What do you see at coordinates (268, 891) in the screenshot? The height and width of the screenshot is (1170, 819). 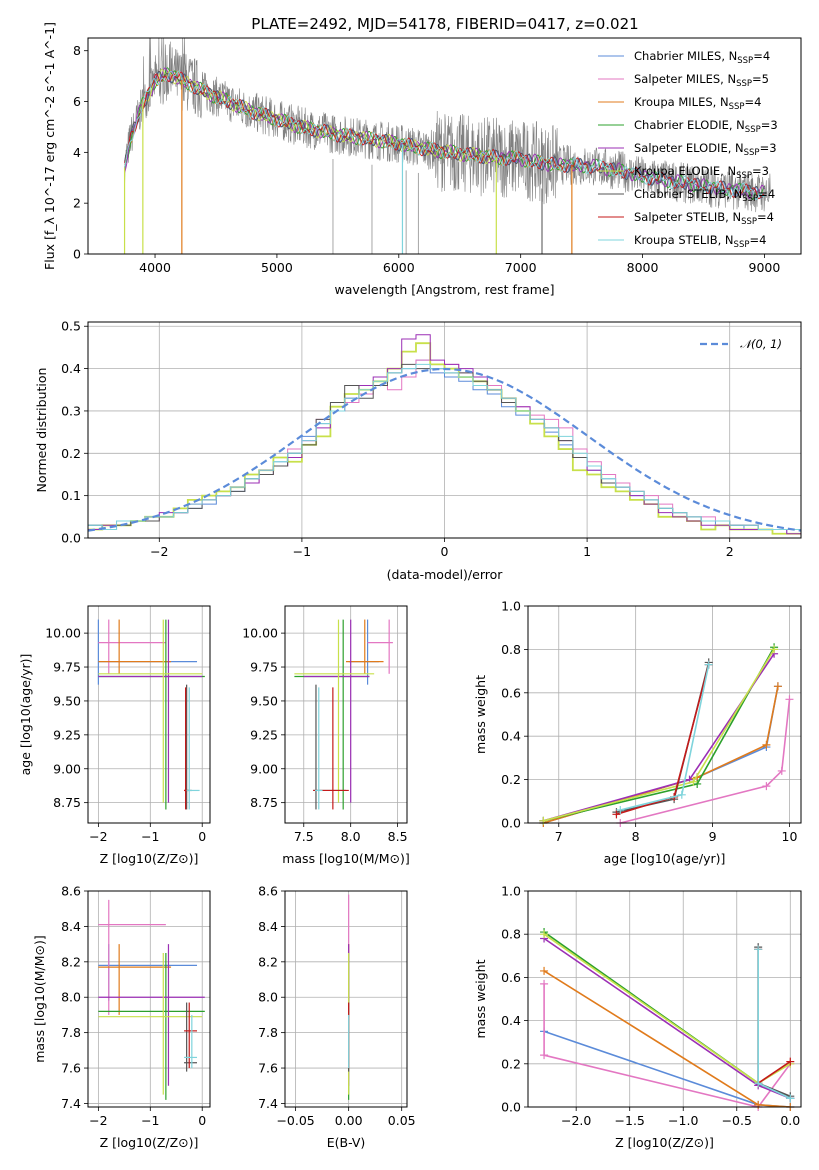 I see `y-tick-label: 8.6` at bounding box center [268, 891].